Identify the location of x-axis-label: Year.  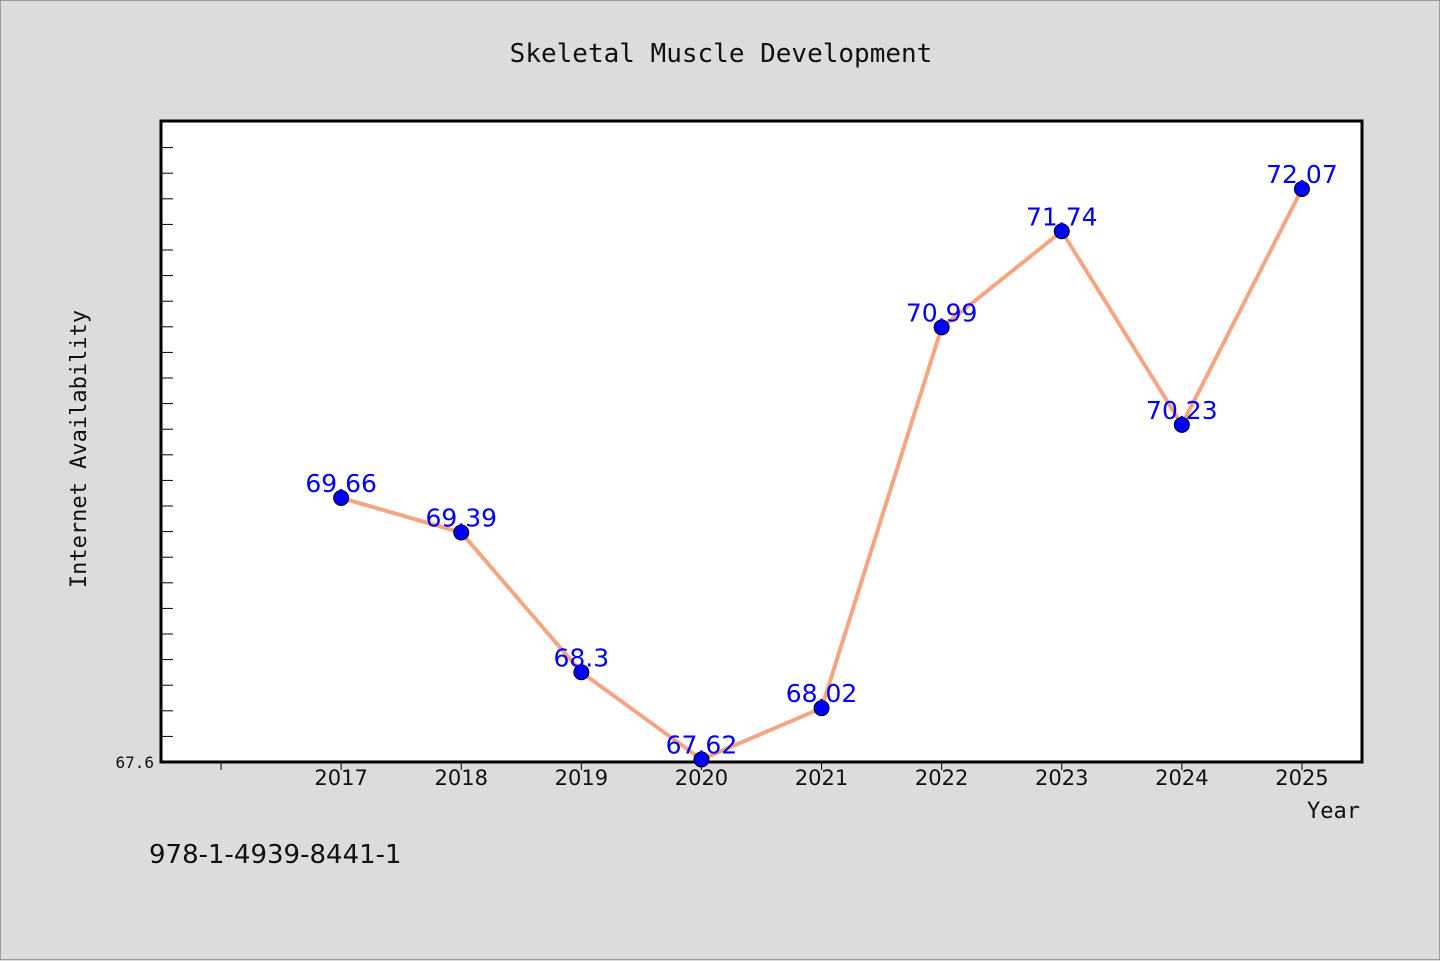
(1333, 811).